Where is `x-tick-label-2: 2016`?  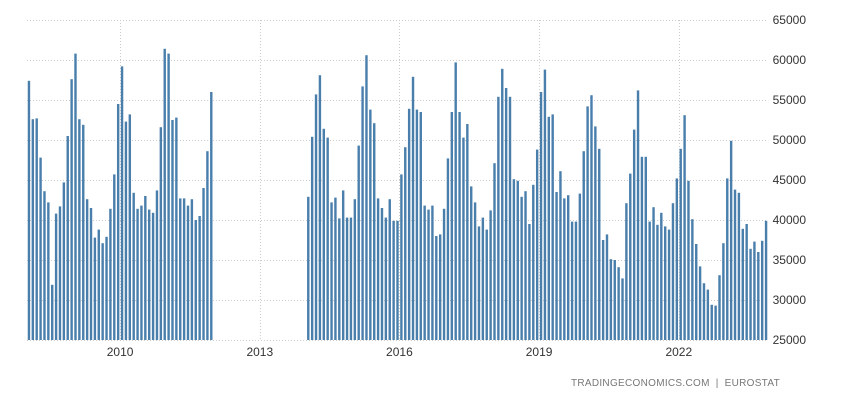 x-tick-label-2: 2016 is located at coordinates (399, 352).